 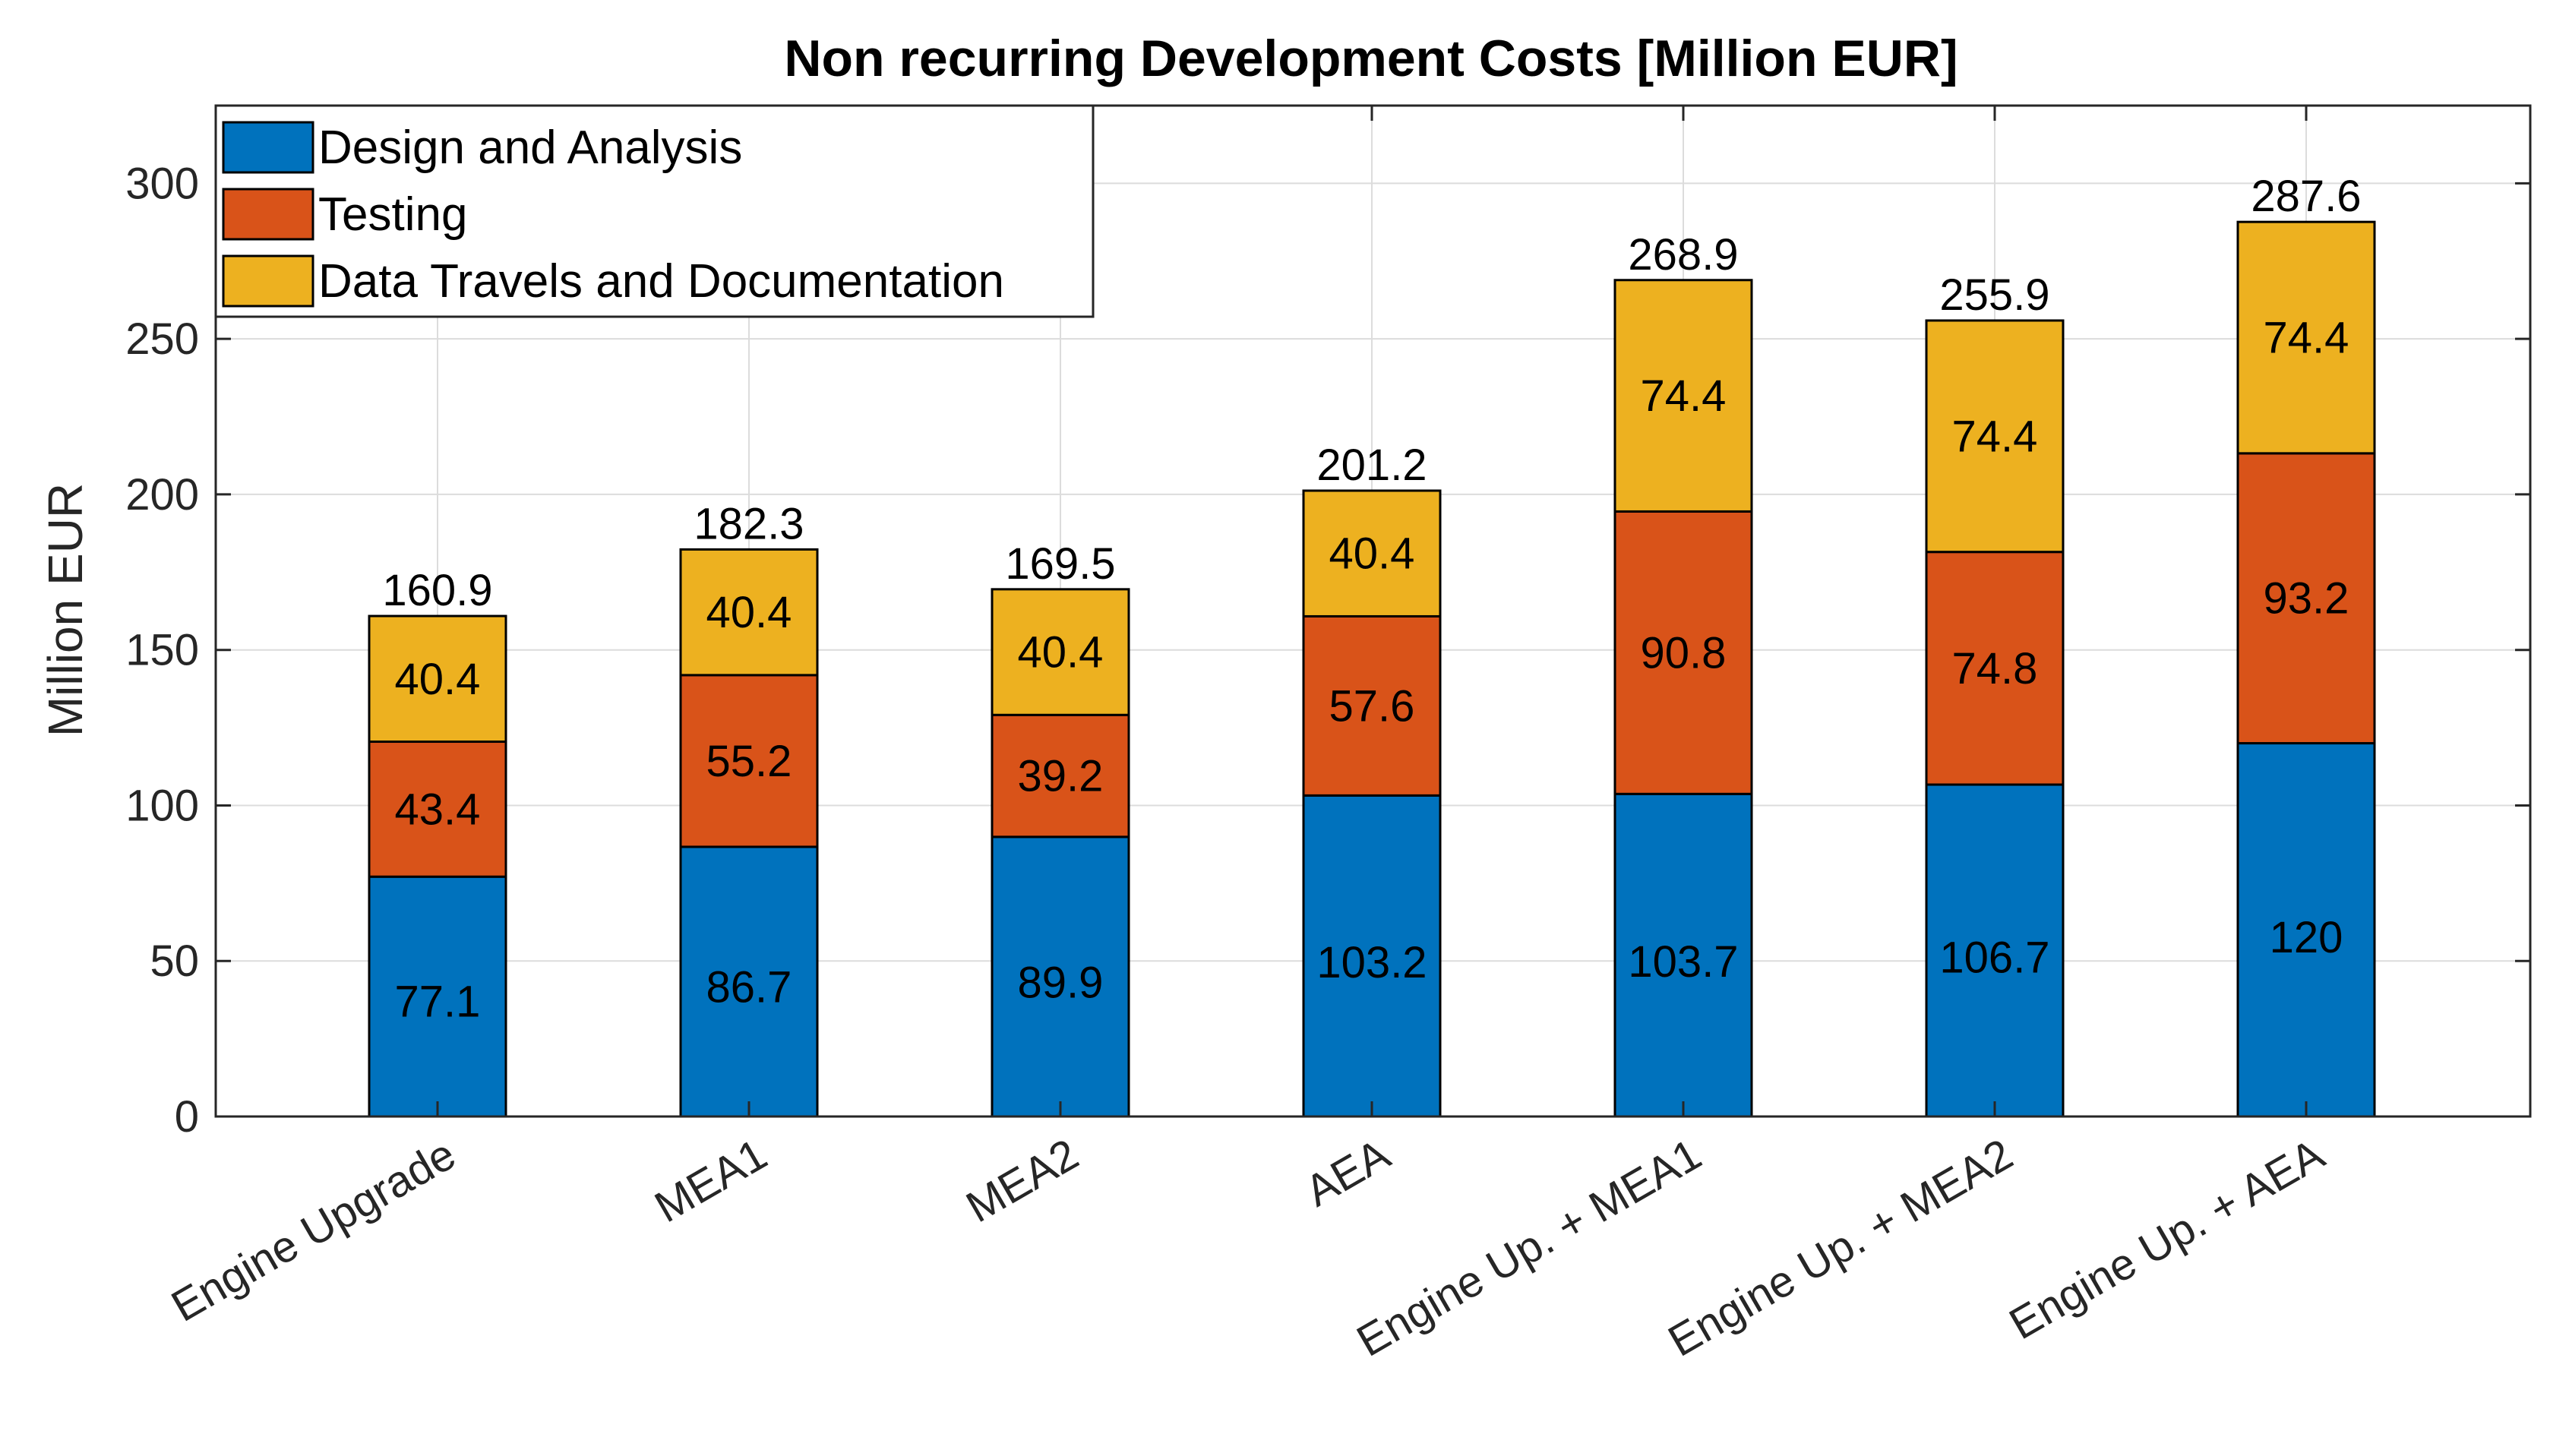 I want to click on y-tick-labels: 0 50 100 150 200 250 300, so click(x=162, y=650).